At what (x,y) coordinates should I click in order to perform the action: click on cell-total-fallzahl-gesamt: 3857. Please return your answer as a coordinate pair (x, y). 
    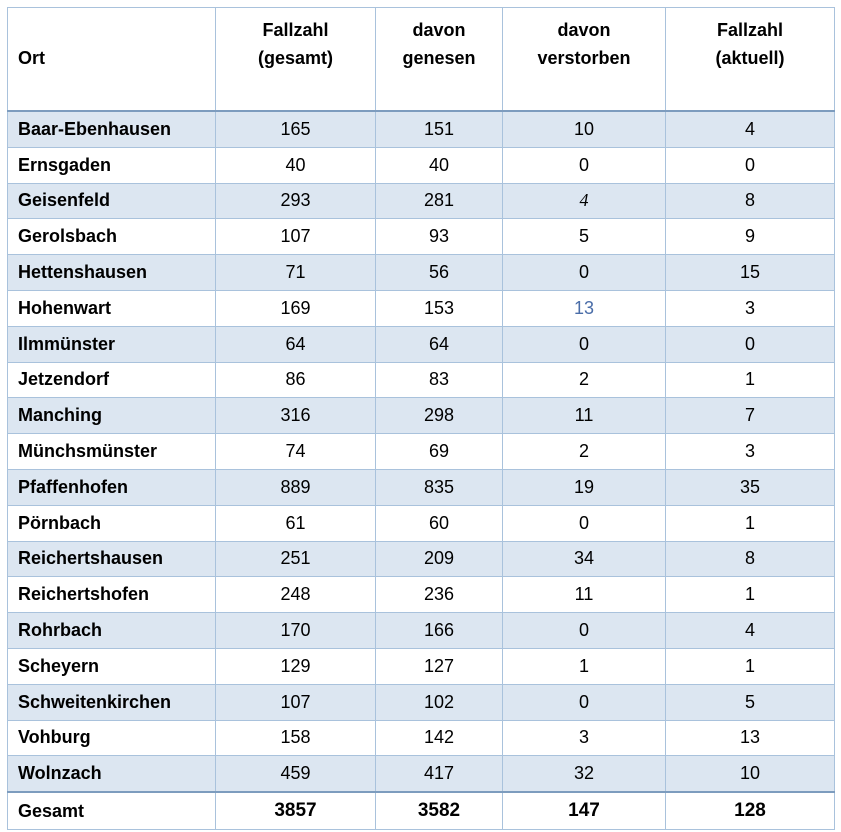
    Looking at the image, I should click on (295, 811).